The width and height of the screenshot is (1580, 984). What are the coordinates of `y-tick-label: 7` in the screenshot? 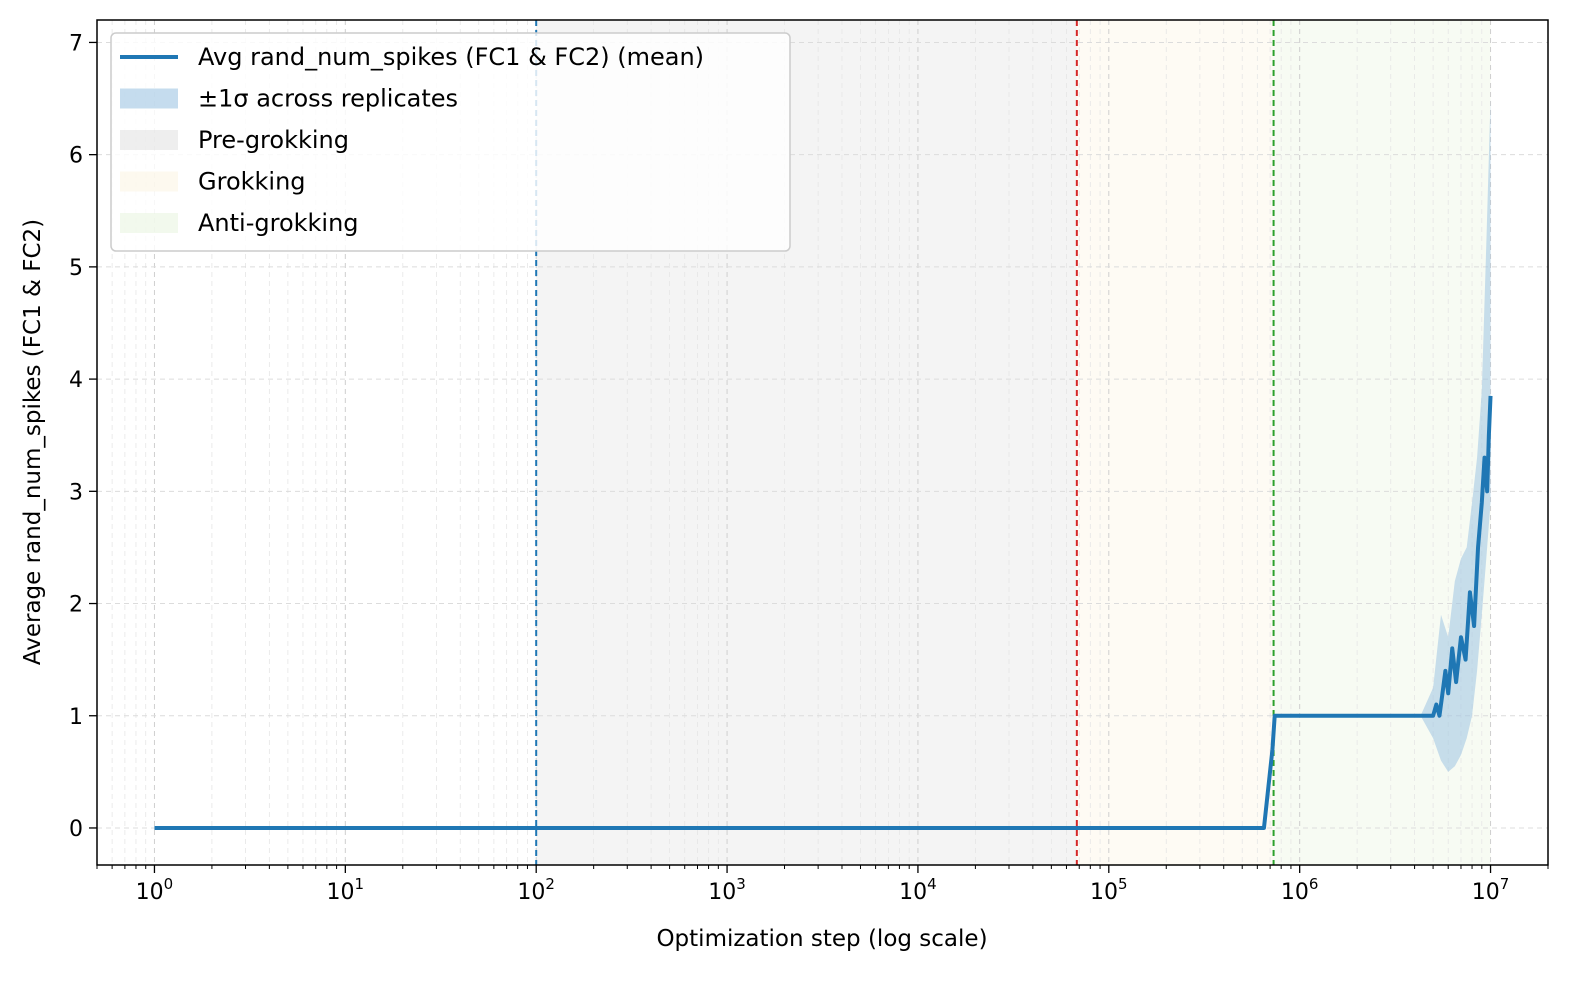 It's located at (76, 43).